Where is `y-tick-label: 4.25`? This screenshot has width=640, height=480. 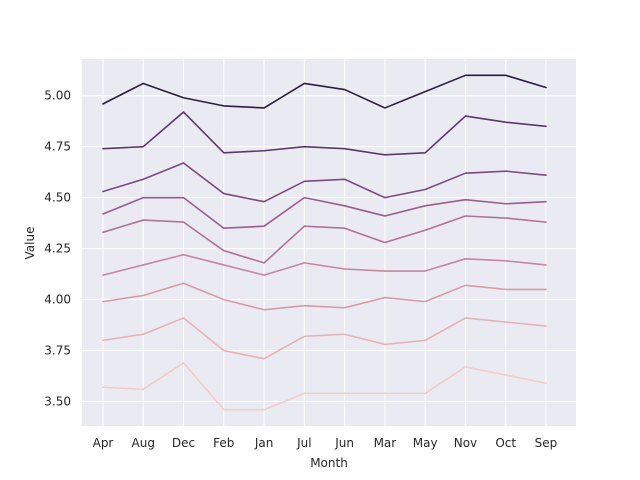
y-tick-label: 4.25 is located at coordinates (57, 249).